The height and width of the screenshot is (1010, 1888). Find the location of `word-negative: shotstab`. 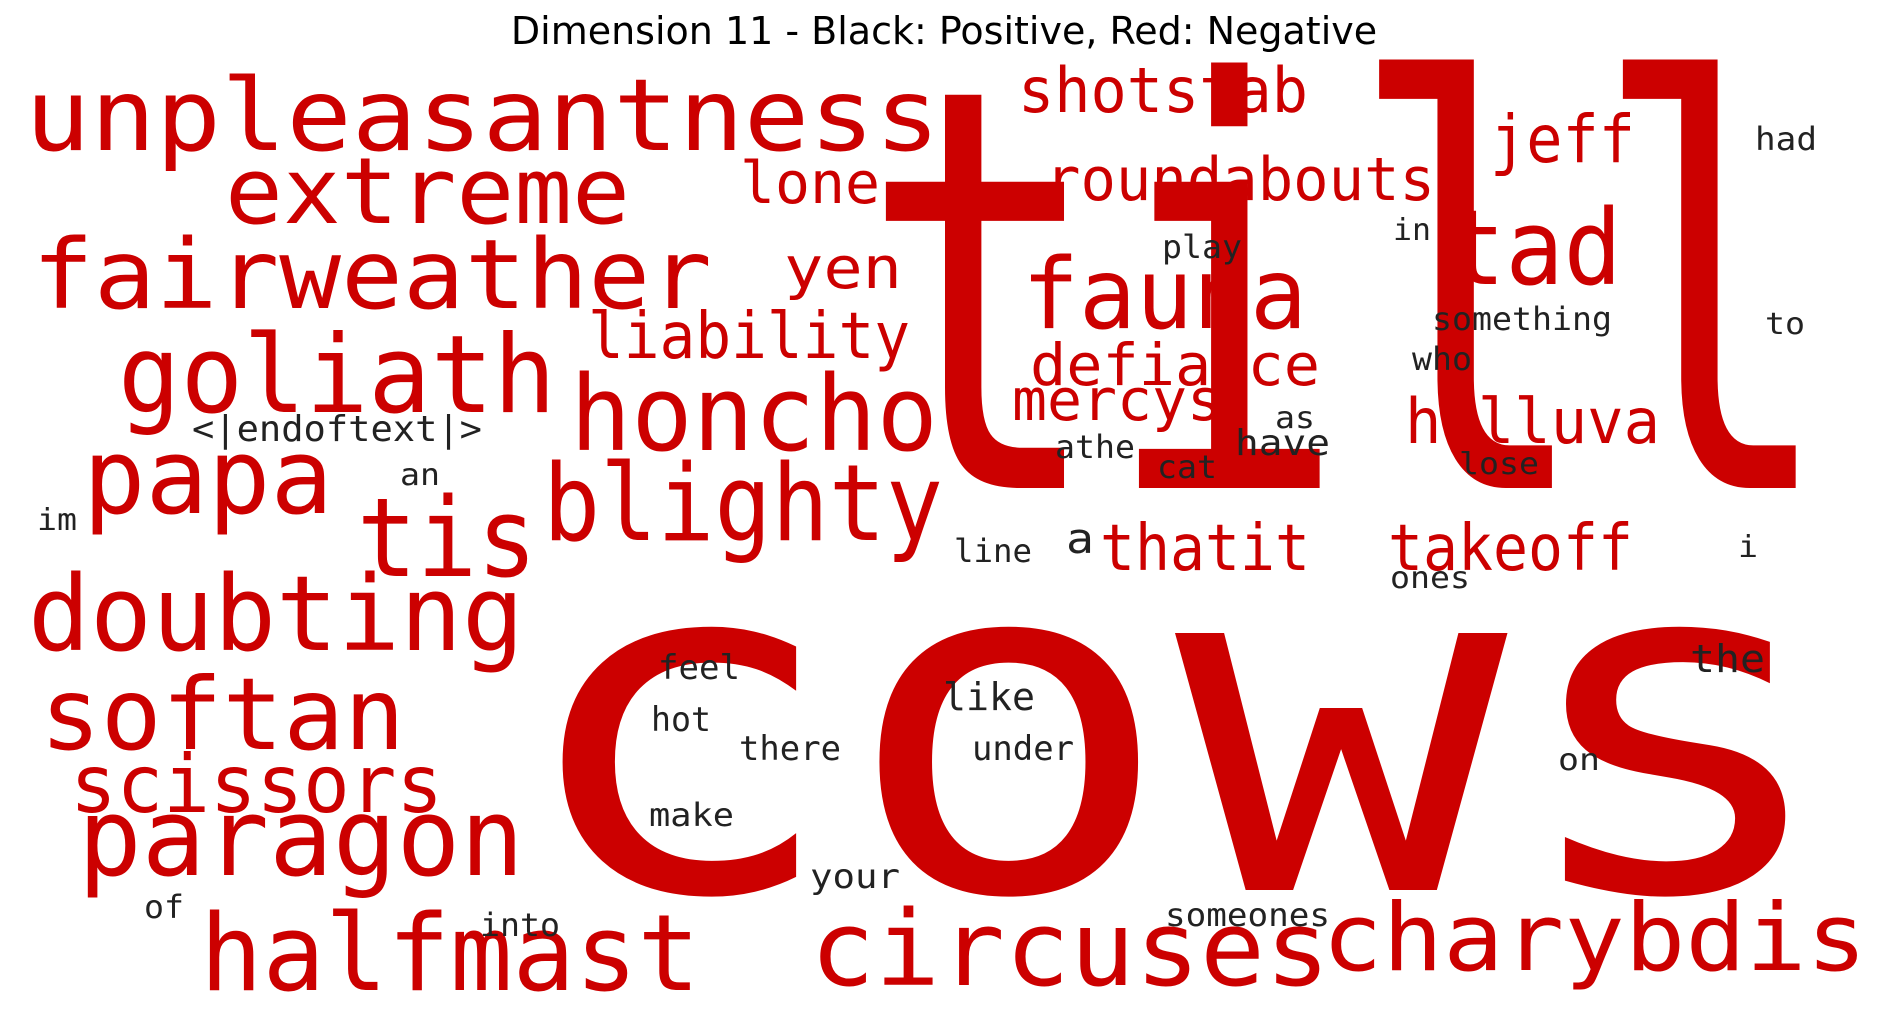

word-negative: shotstab is located at coordinates (1163, 90).